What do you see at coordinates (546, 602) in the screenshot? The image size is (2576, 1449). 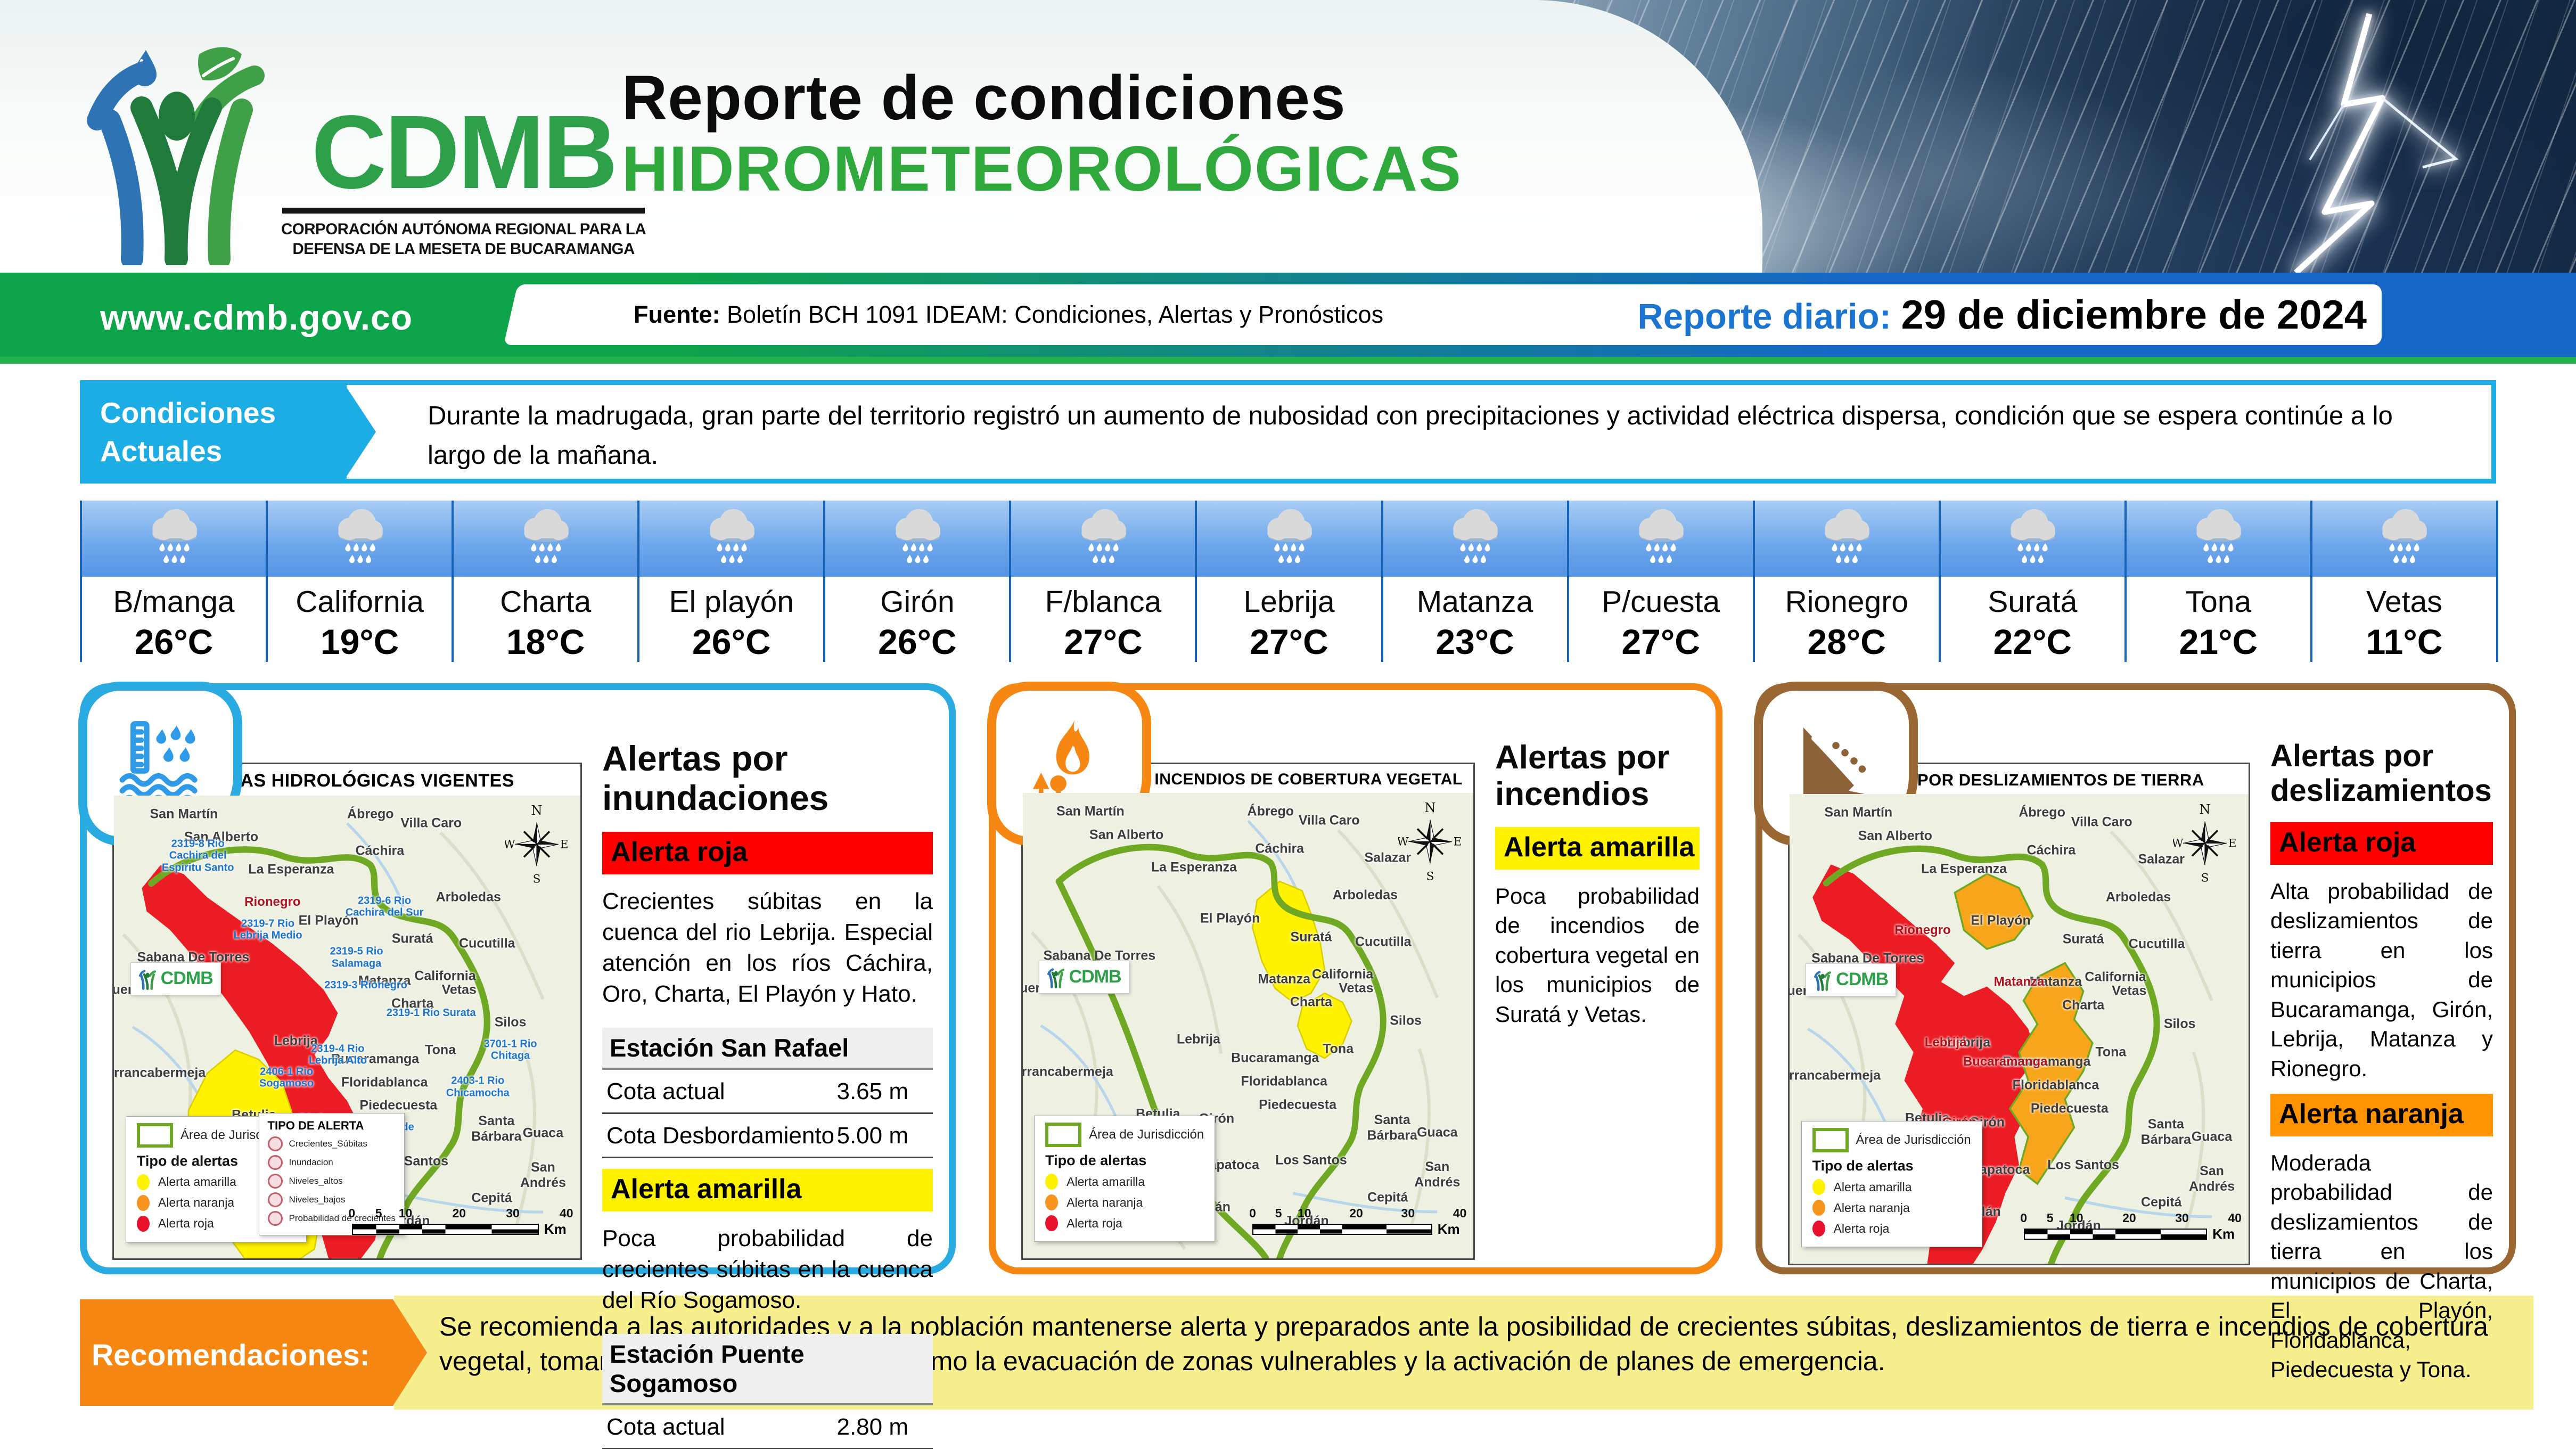 I see `city-name: Charta` at bounding box center [546, 602].